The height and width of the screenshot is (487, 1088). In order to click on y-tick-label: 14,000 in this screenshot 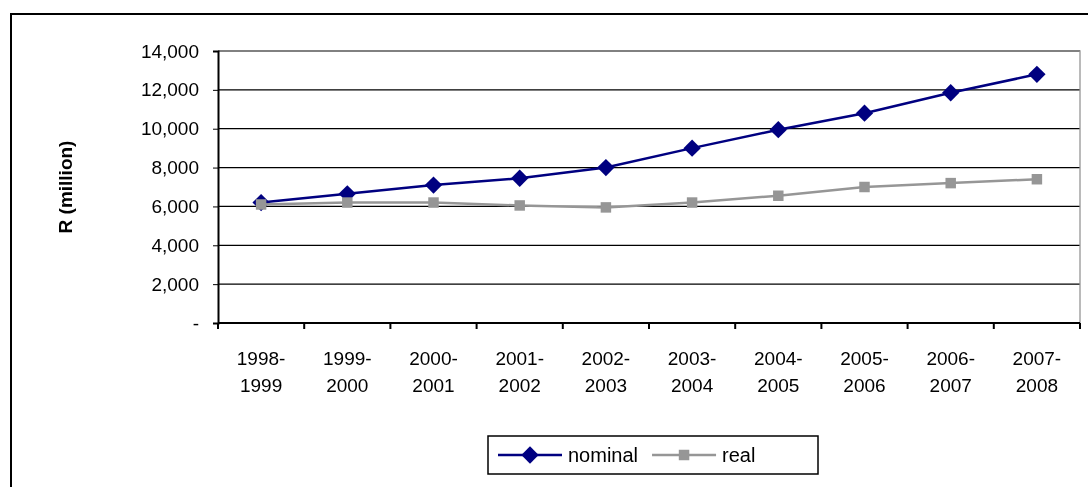, I will do `click(169, 51)`.